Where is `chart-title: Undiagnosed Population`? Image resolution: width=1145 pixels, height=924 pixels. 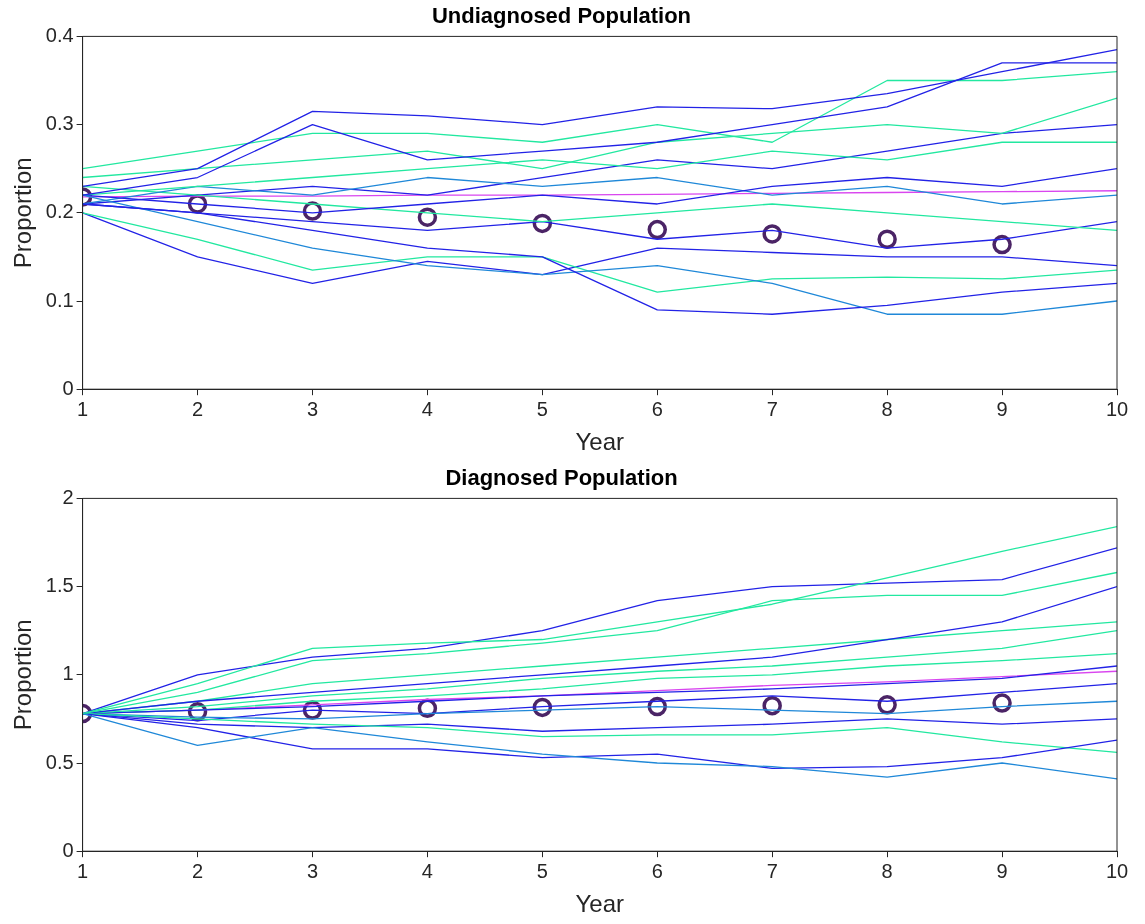
chart-title: Undiagnosed Population is located at coordinates (561, 16).